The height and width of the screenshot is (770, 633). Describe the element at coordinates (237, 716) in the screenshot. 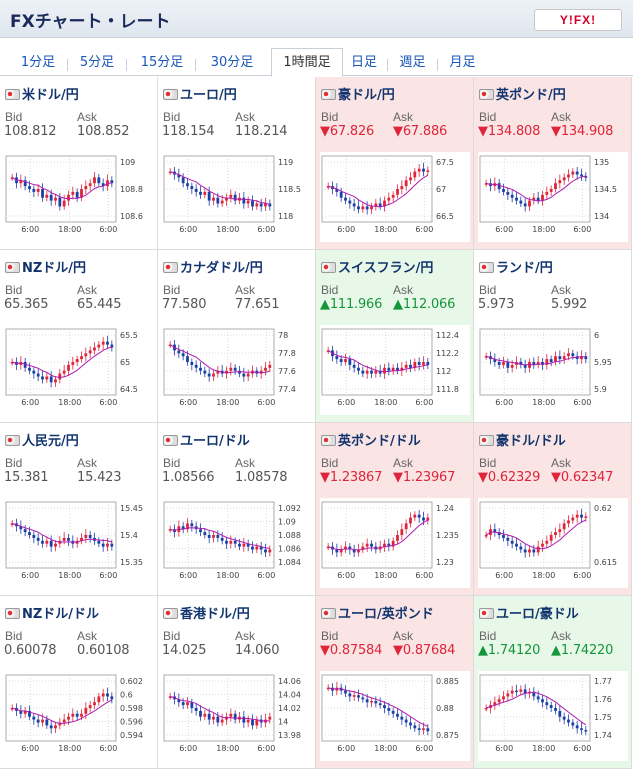

I see `mini-chart: 14.06 14.04 14.02 14 13.98 6:00 18:00 6:00` at that location.